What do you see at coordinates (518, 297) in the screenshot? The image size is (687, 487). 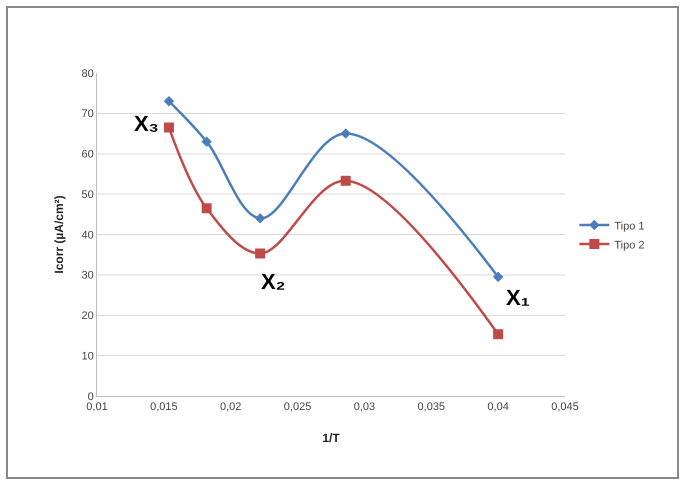 I see `annotation: X₁` at bounding box center [518, 297].